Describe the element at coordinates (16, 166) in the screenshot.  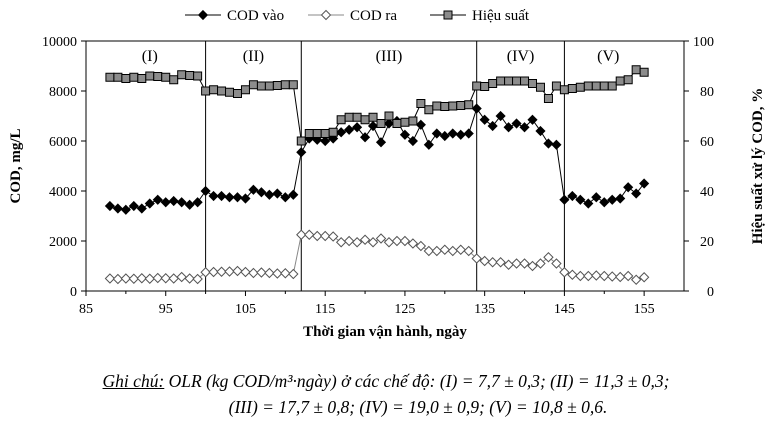
I see `y-axis-left-title: COD, mg/L` at that location.